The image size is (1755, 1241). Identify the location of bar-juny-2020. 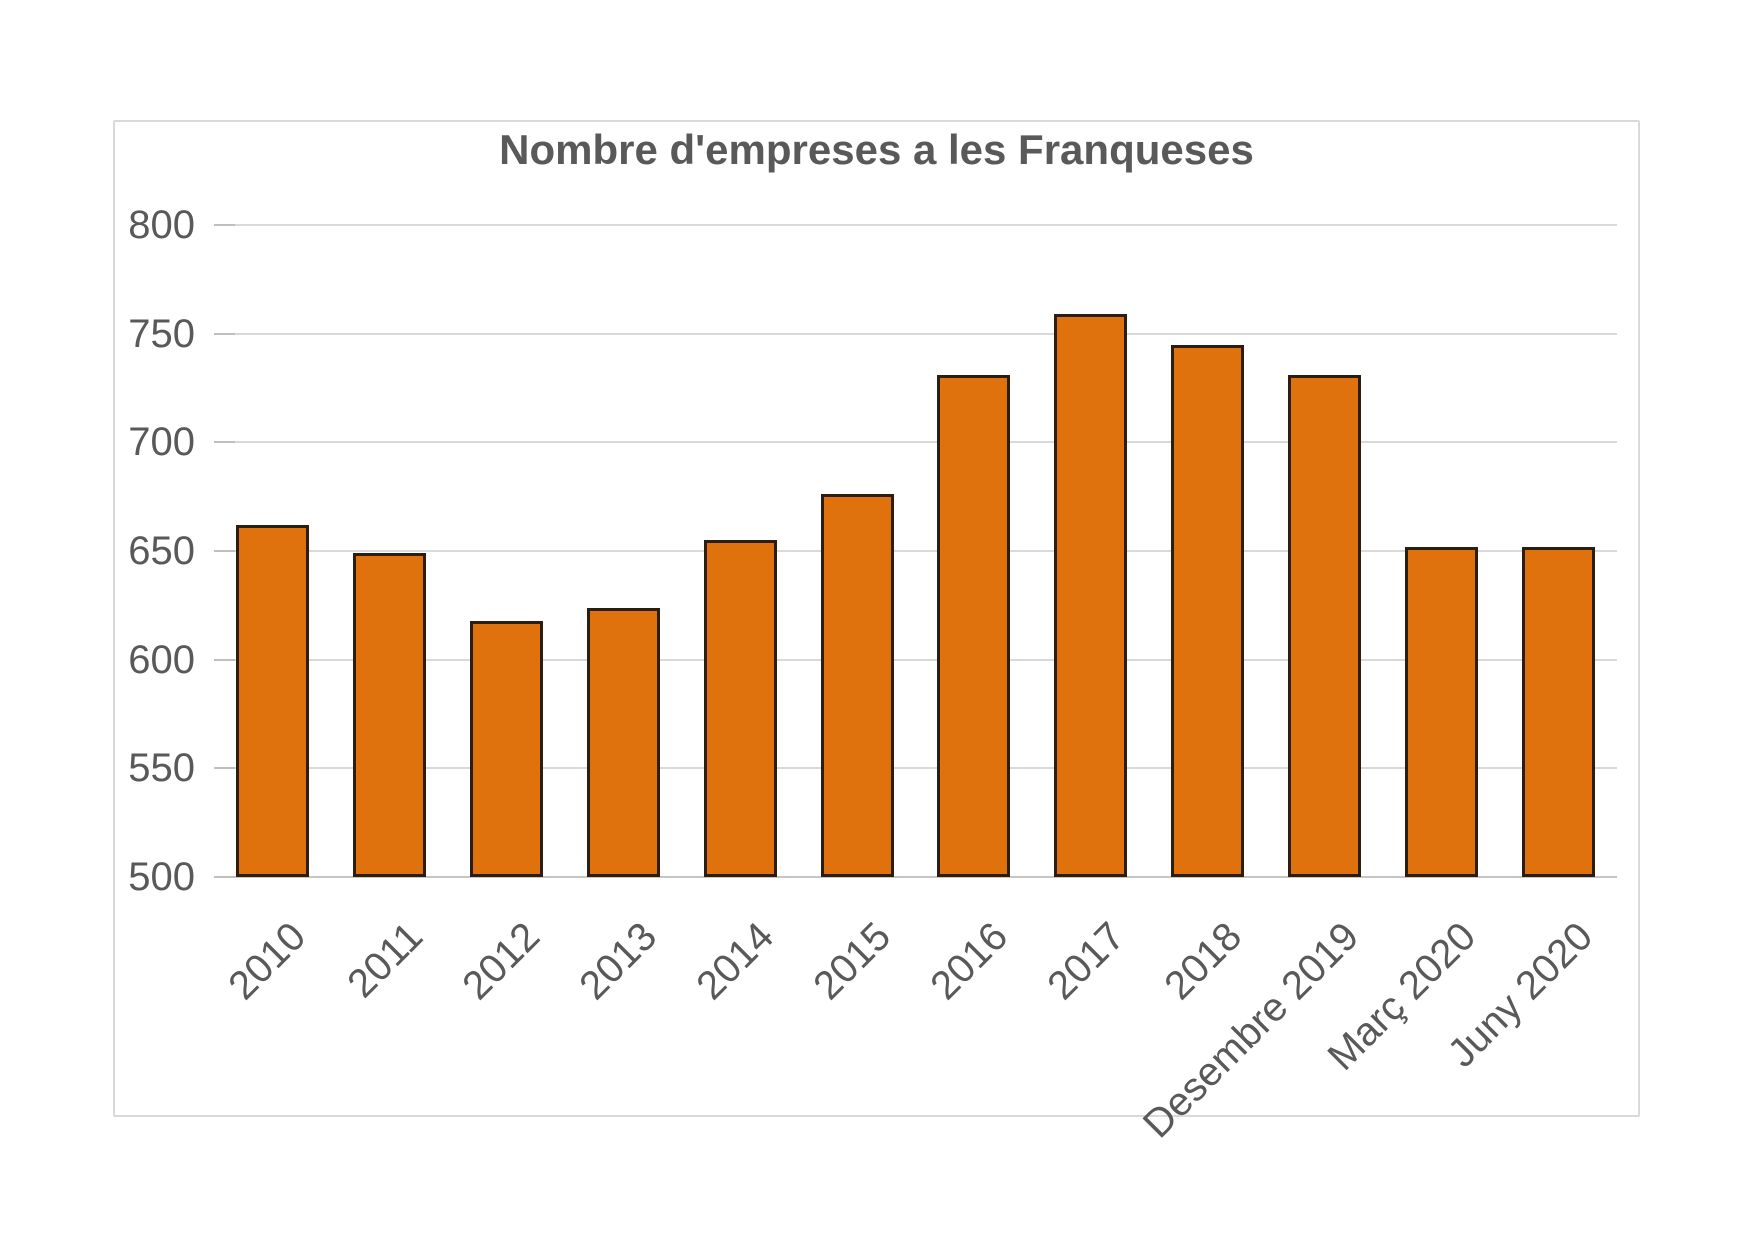
(1559, 711).